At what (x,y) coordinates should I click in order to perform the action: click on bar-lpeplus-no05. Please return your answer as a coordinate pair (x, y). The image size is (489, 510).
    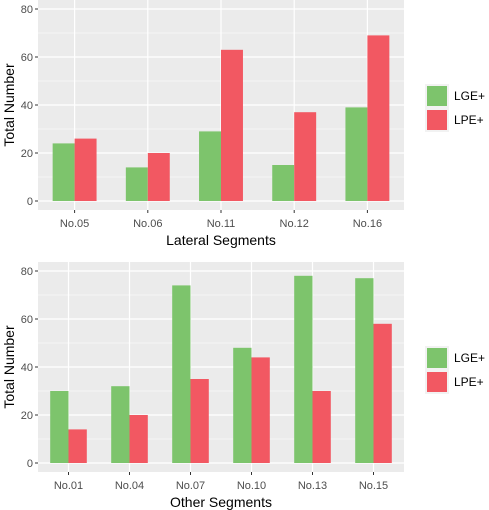
    Looking at the image, I should click on (85, 169).